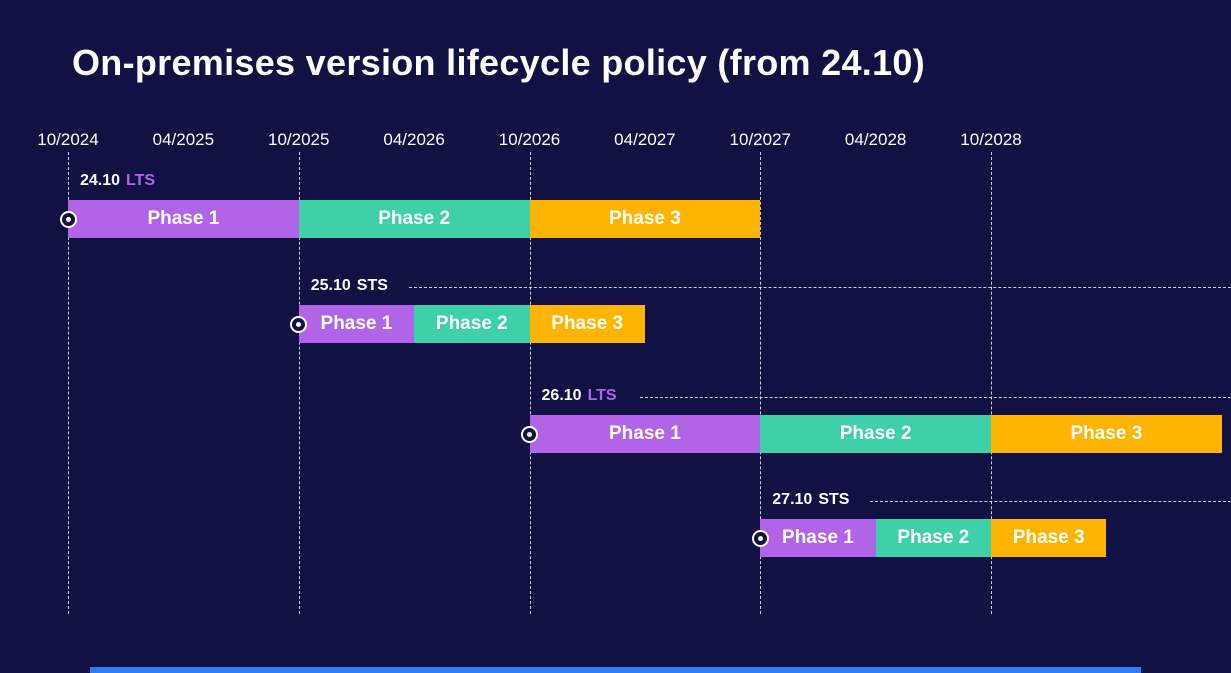 This screenshot has width=1231, height=673. I want to click on axis-tick-label: 10/2026, so click(529, 139).